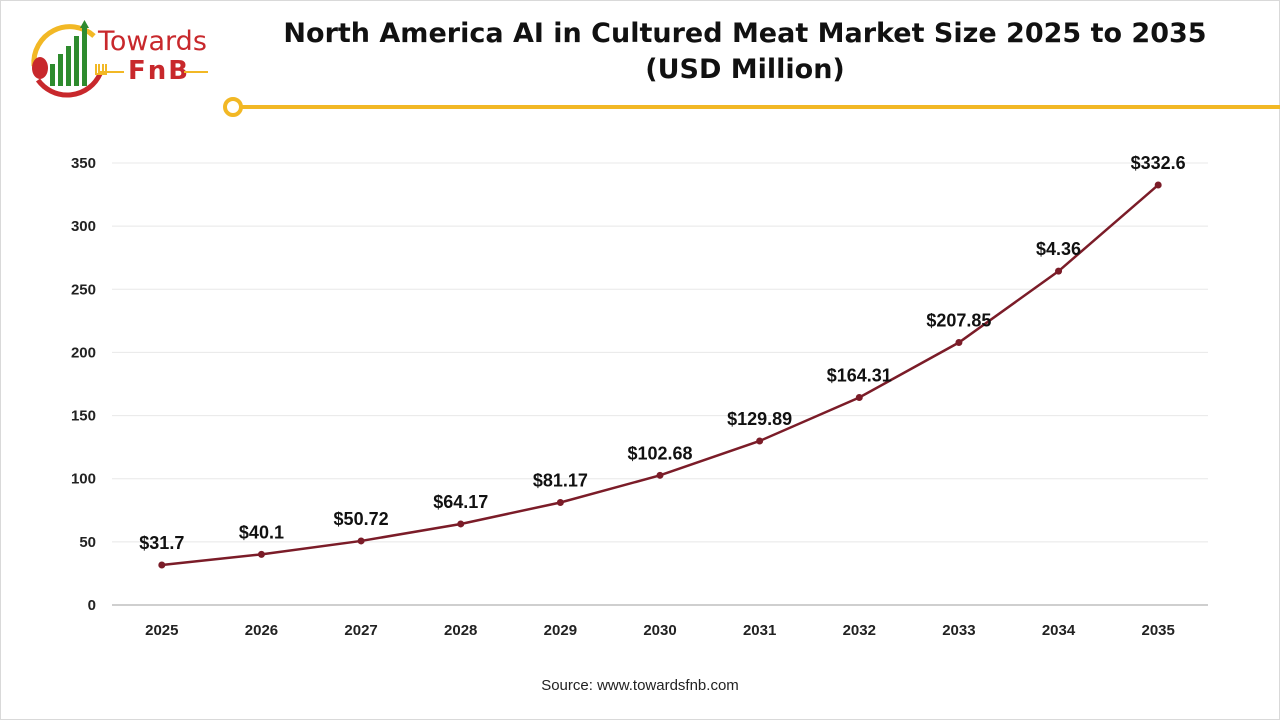  What do you see at coordinates (745, 69) in the screenshot?
I see `chart-title-line2: (USD Million)` at bounding box center [745, 69].